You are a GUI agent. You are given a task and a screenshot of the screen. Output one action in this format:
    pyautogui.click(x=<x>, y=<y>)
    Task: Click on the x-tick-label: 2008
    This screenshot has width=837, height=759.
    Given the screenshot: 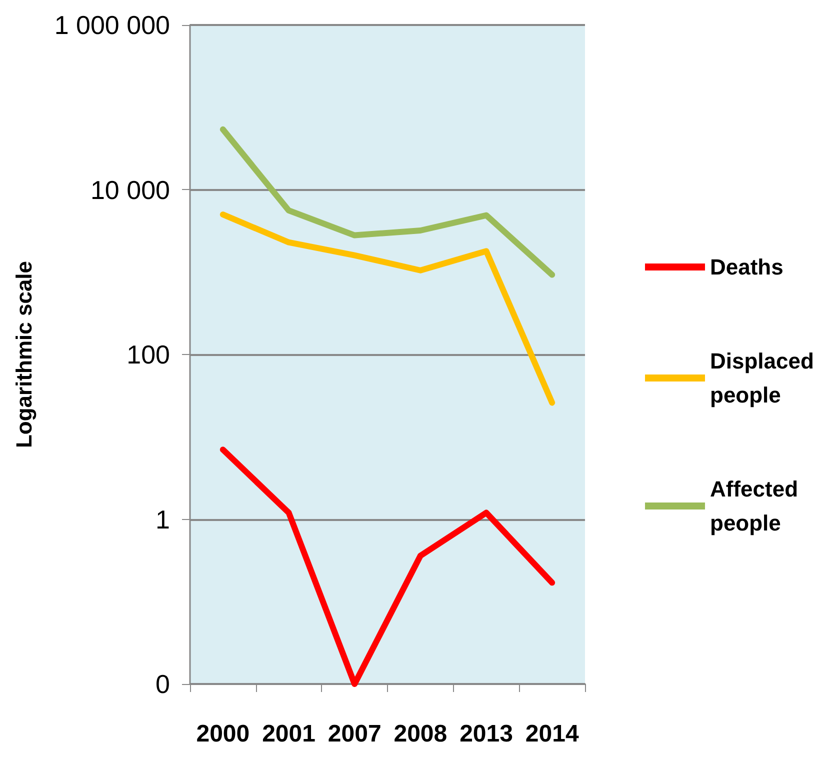 What is the action you would take?
    pyautogui.click(x=421, y=734)
    